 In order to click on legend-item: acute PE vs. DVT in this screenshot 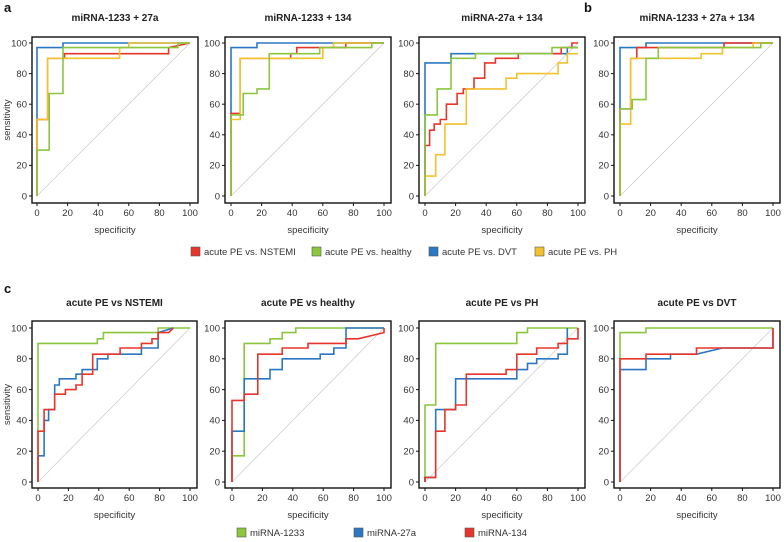, I will do `click(472, 252)`.